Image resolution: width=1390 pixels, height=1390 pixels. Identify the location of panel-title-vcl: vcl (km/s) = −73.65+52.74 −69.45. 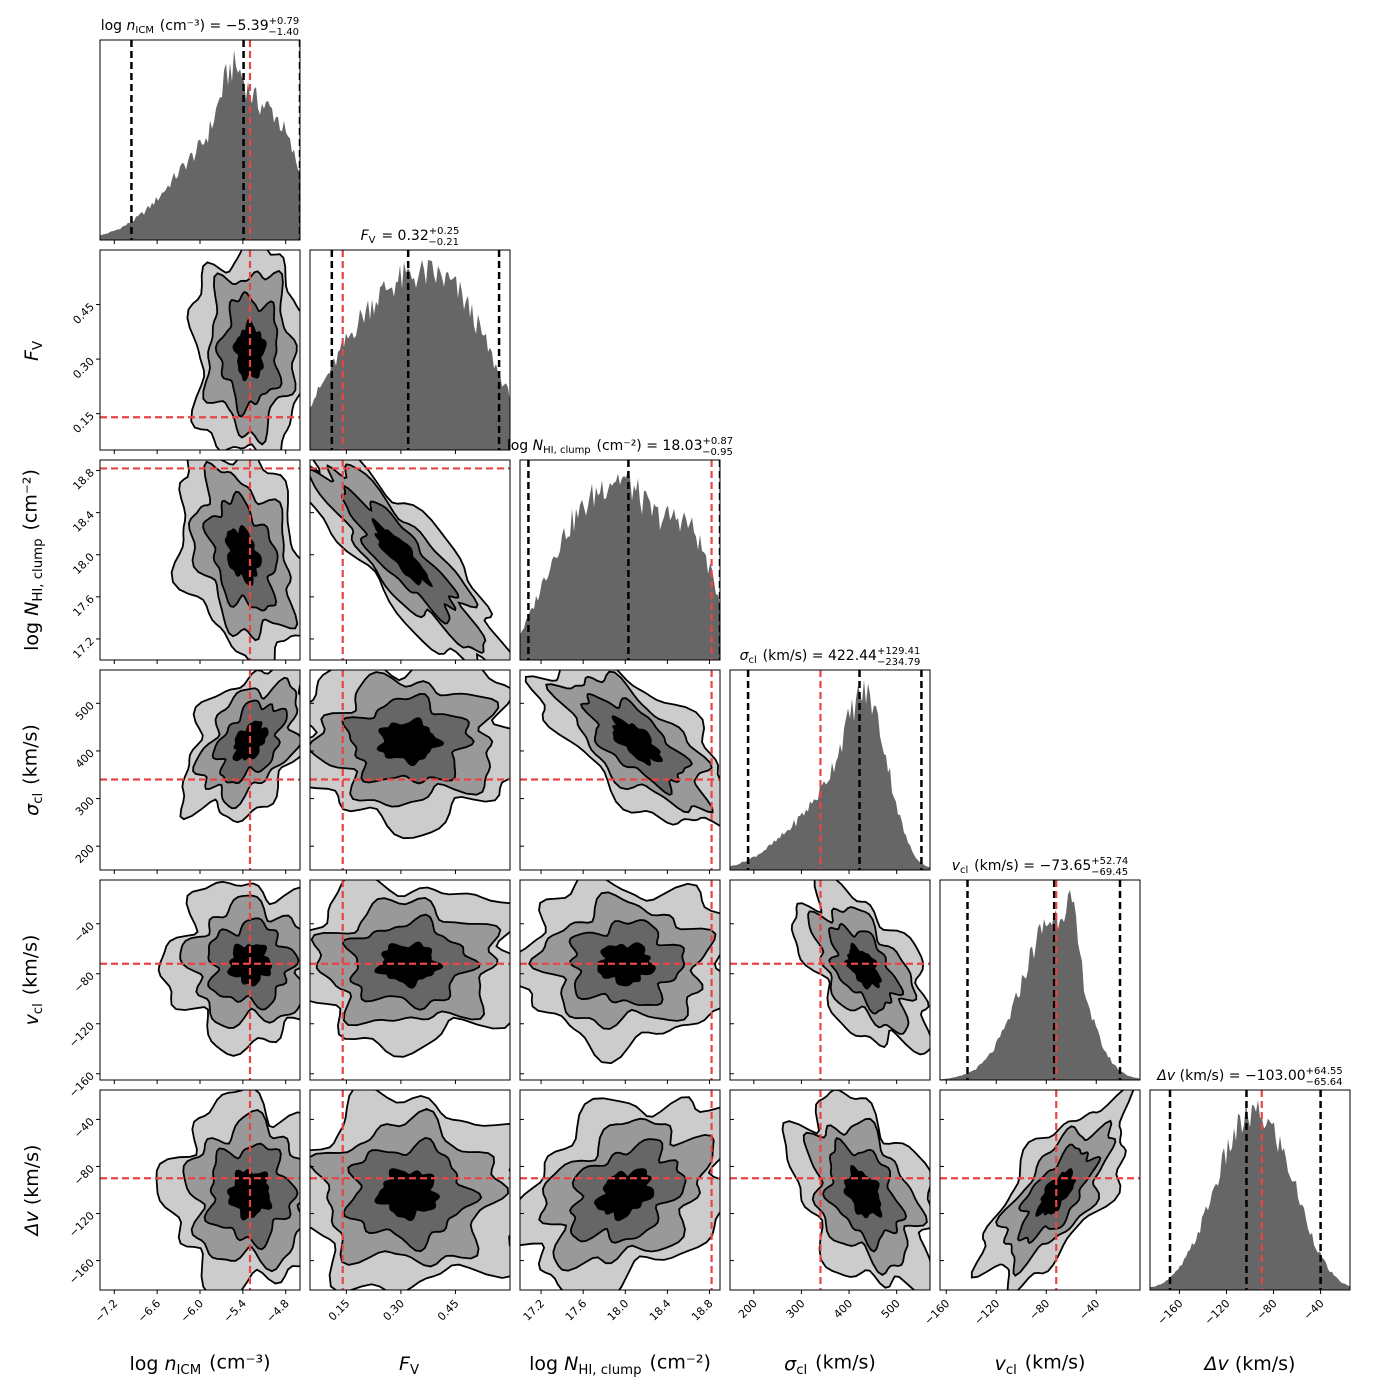
(1040, 867).